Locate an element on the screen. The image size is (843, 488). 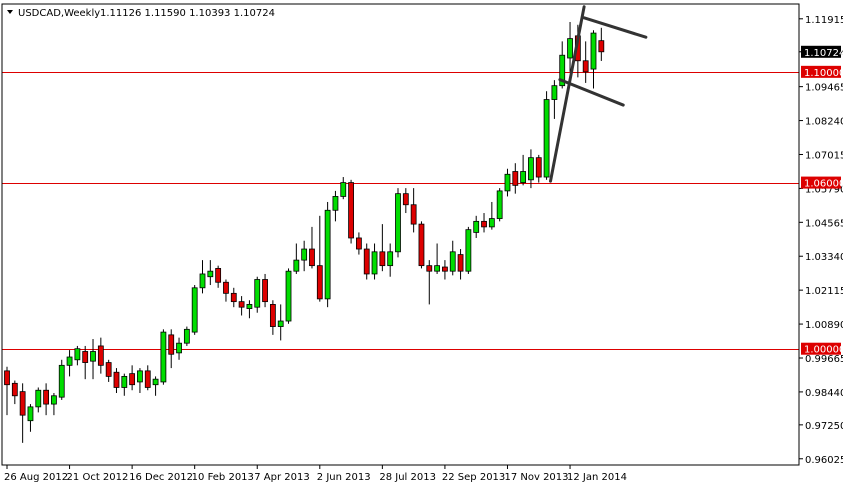
y-tick-label: 1.07015 is located at coordinates (824, 155).